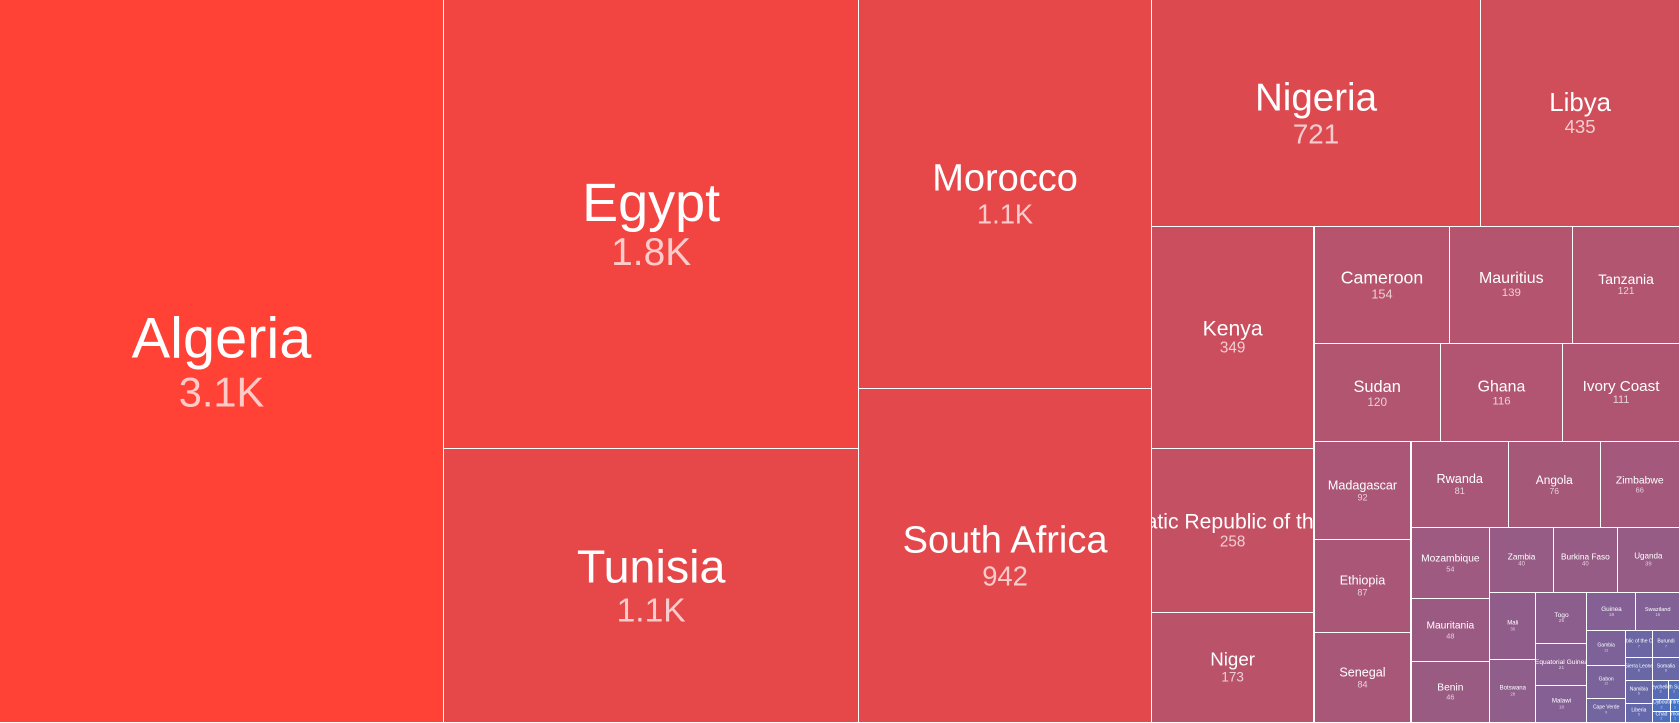  What do you see at coordinates (1665, 666) in the screenshot?
I see `tile-name: Somalia` at bounding box center [1665, 666].